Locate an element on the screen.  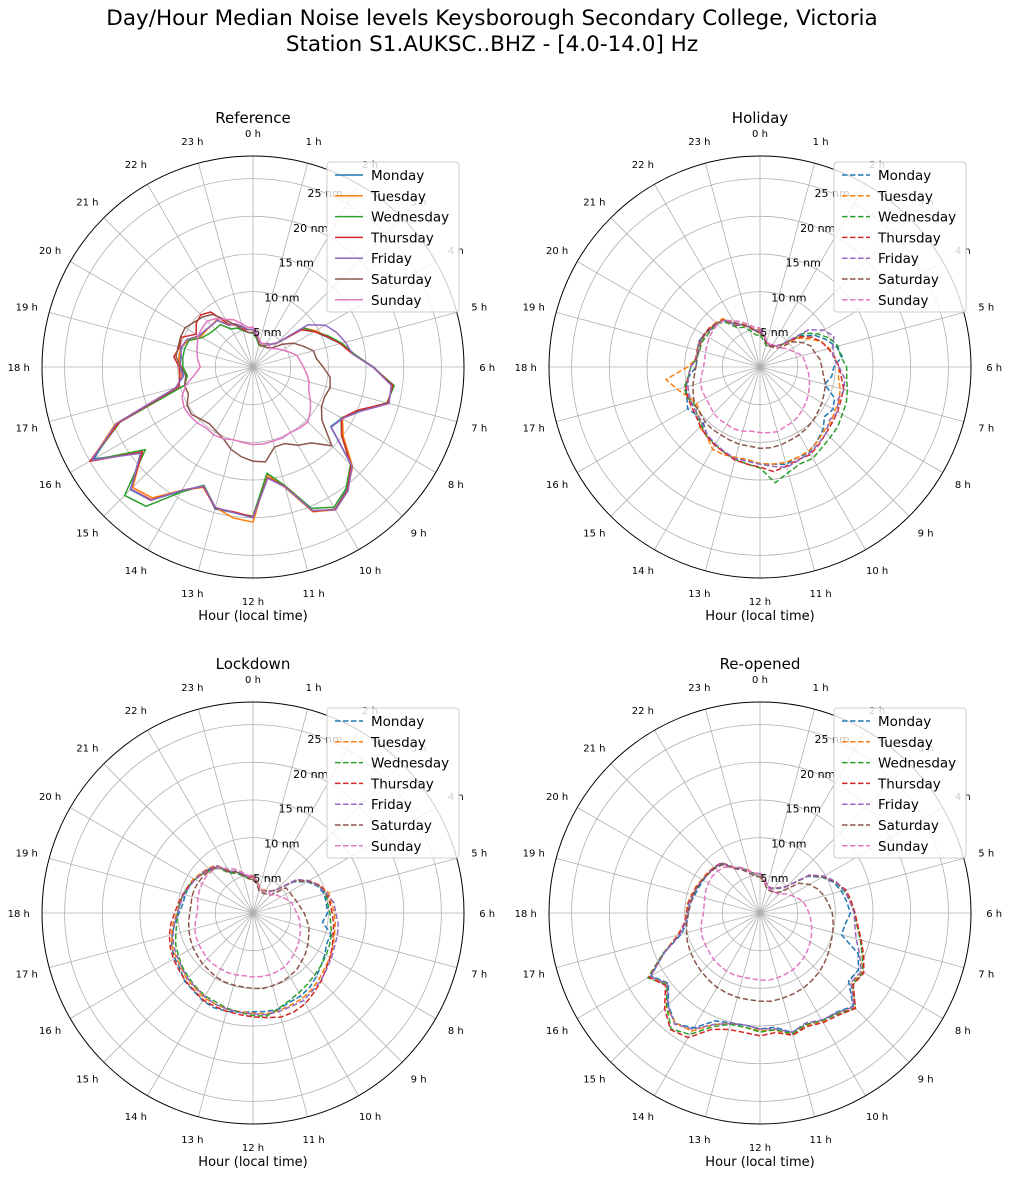
series-line-sunday is located at coordinates (755, 376).